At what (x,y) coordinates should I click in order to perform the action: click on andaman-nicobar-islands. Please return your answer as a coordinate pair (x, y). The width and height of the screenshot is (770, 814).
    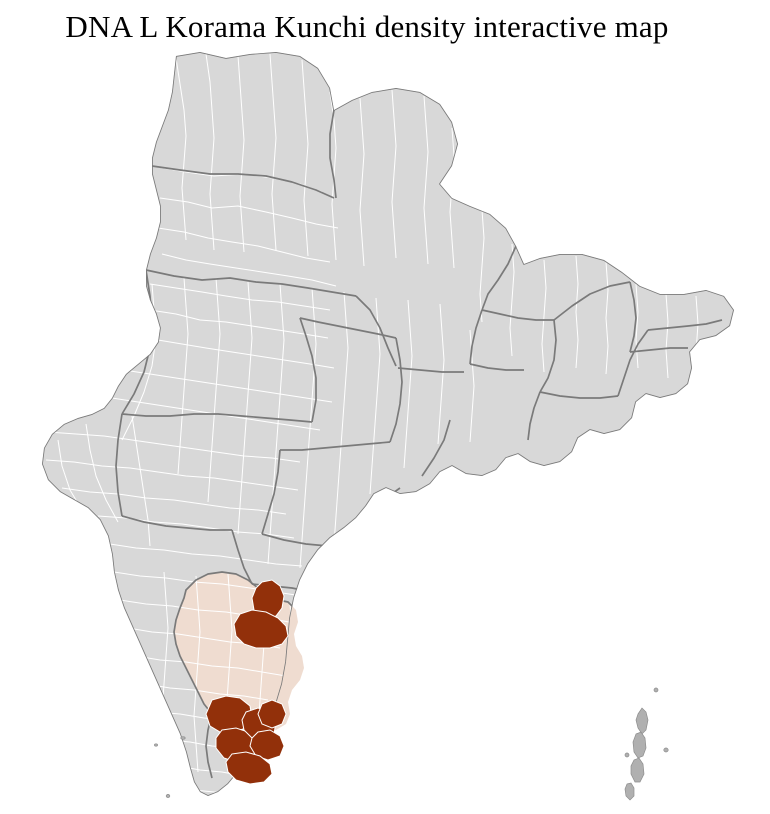
    Looking at the image, I should click on (646, 750).